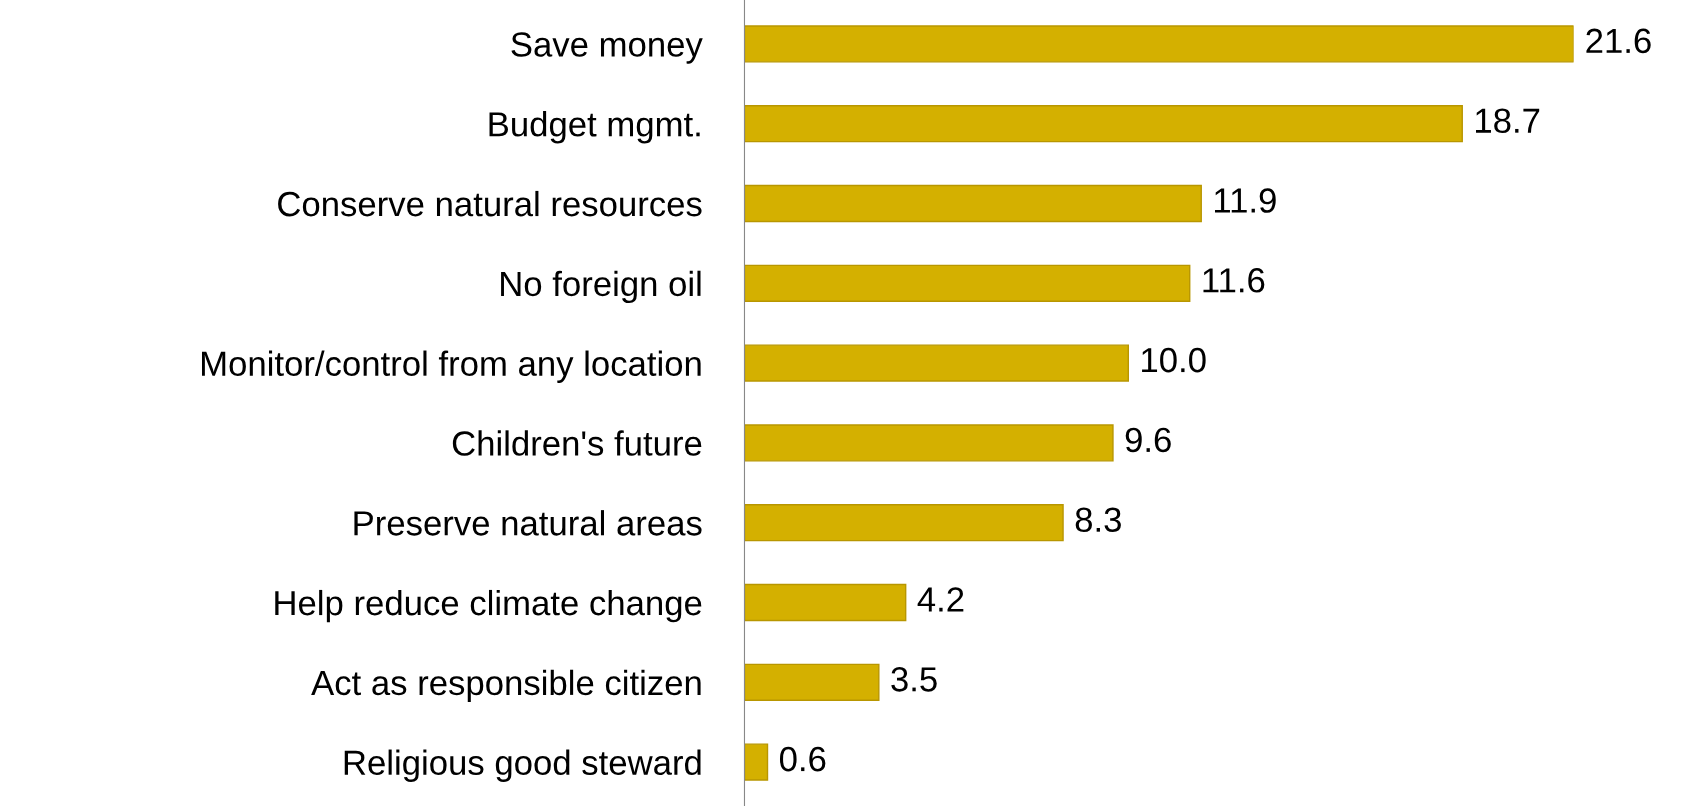 The height and width of the screenshot is (806, 1692). What do you see at coordinates (1174, 360) in the screenshot?
I see `data-label: 10.0` at bounding box center [1174, 360].